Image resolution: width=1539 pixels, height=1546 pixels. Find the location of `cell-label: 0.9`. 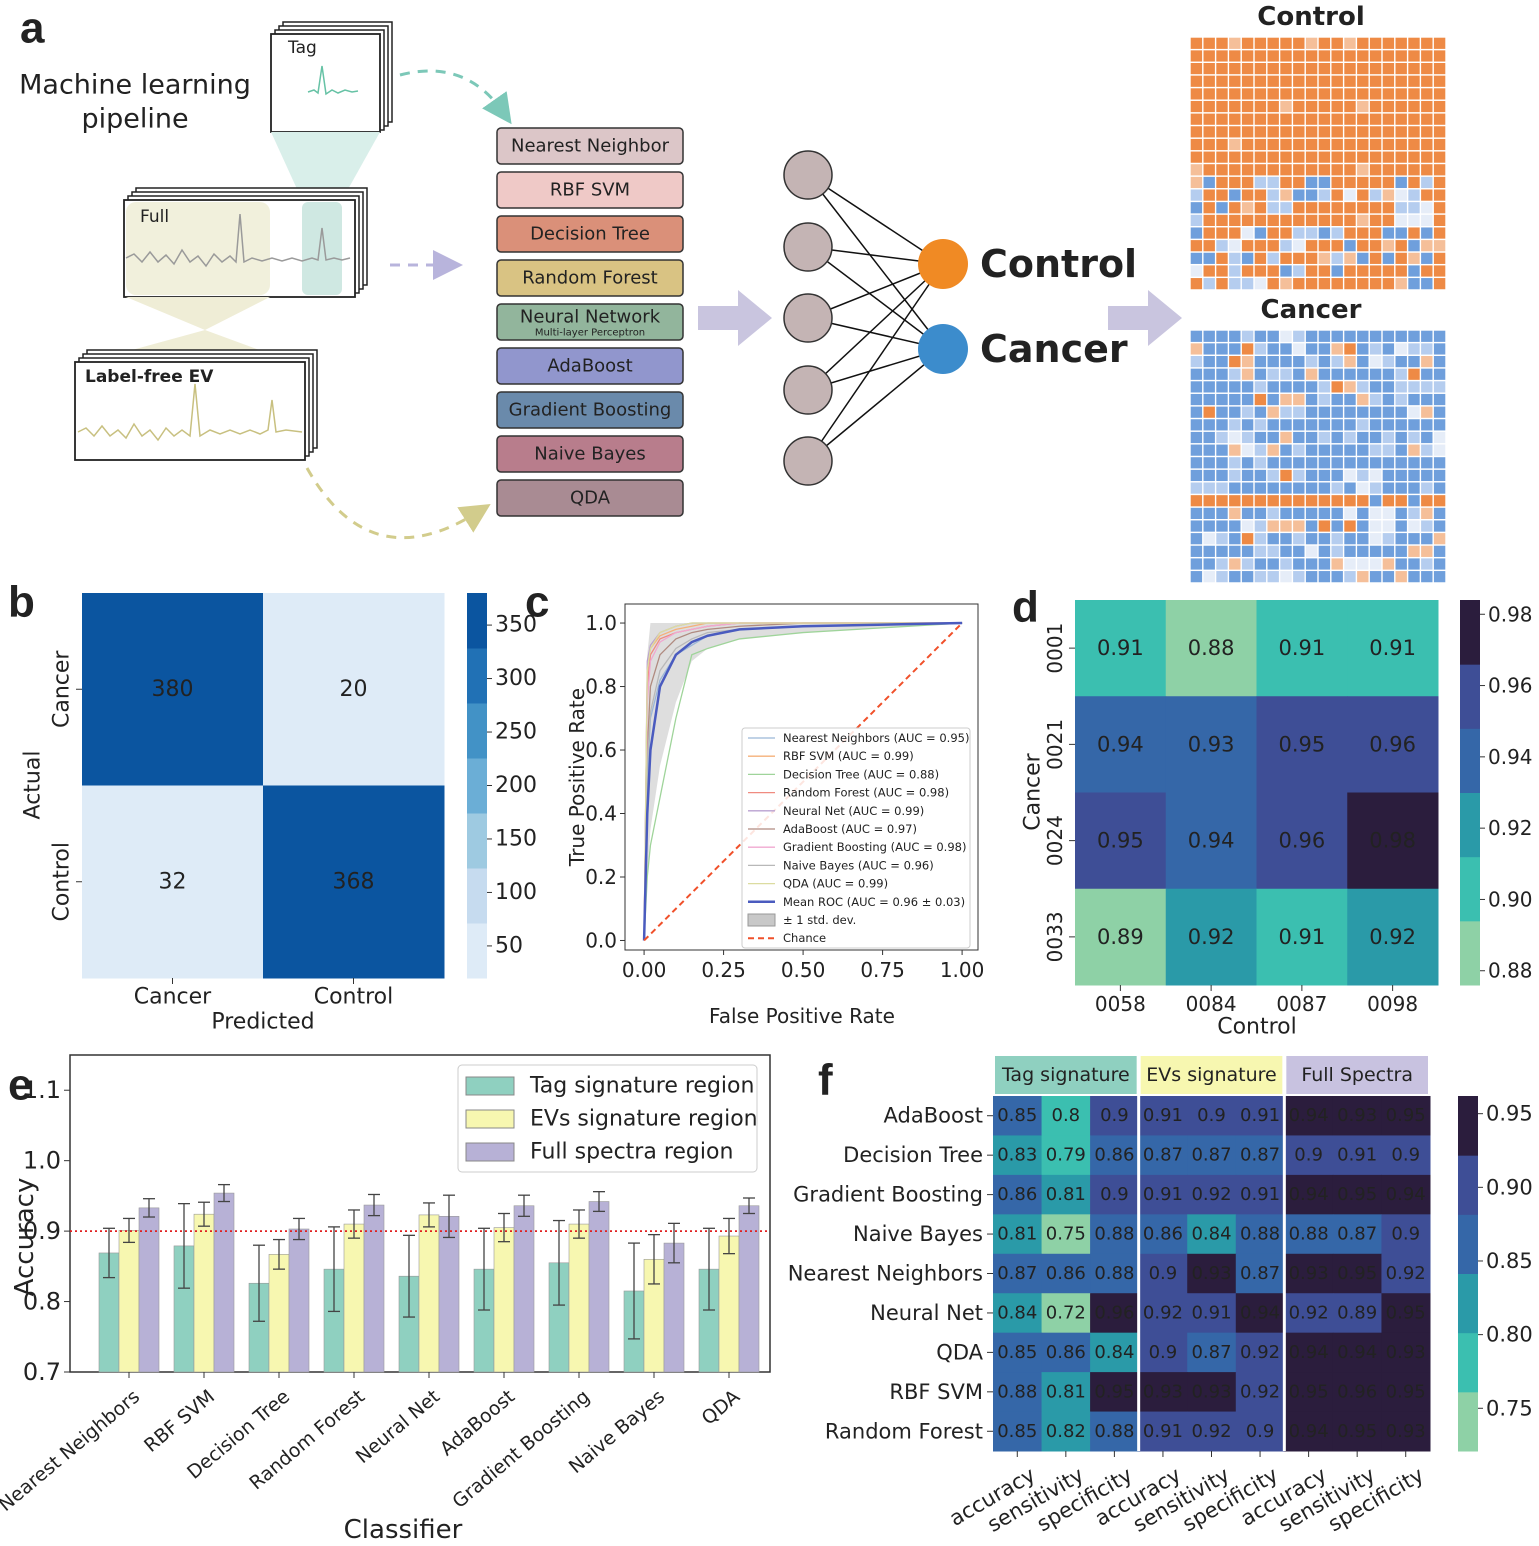

cell-label: 0.9 is located at coordinates (1114, 1115).